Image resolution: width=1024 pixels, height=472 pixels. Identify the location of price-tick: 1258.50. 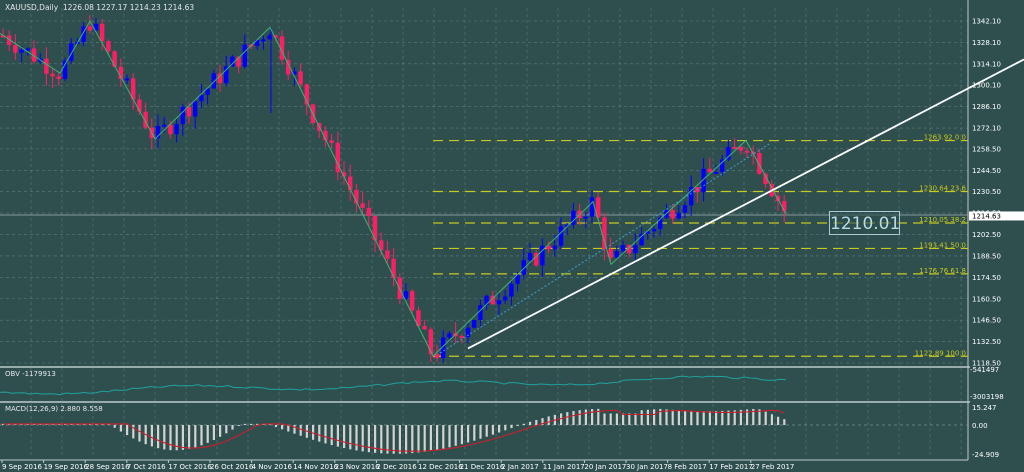
(986, 149).